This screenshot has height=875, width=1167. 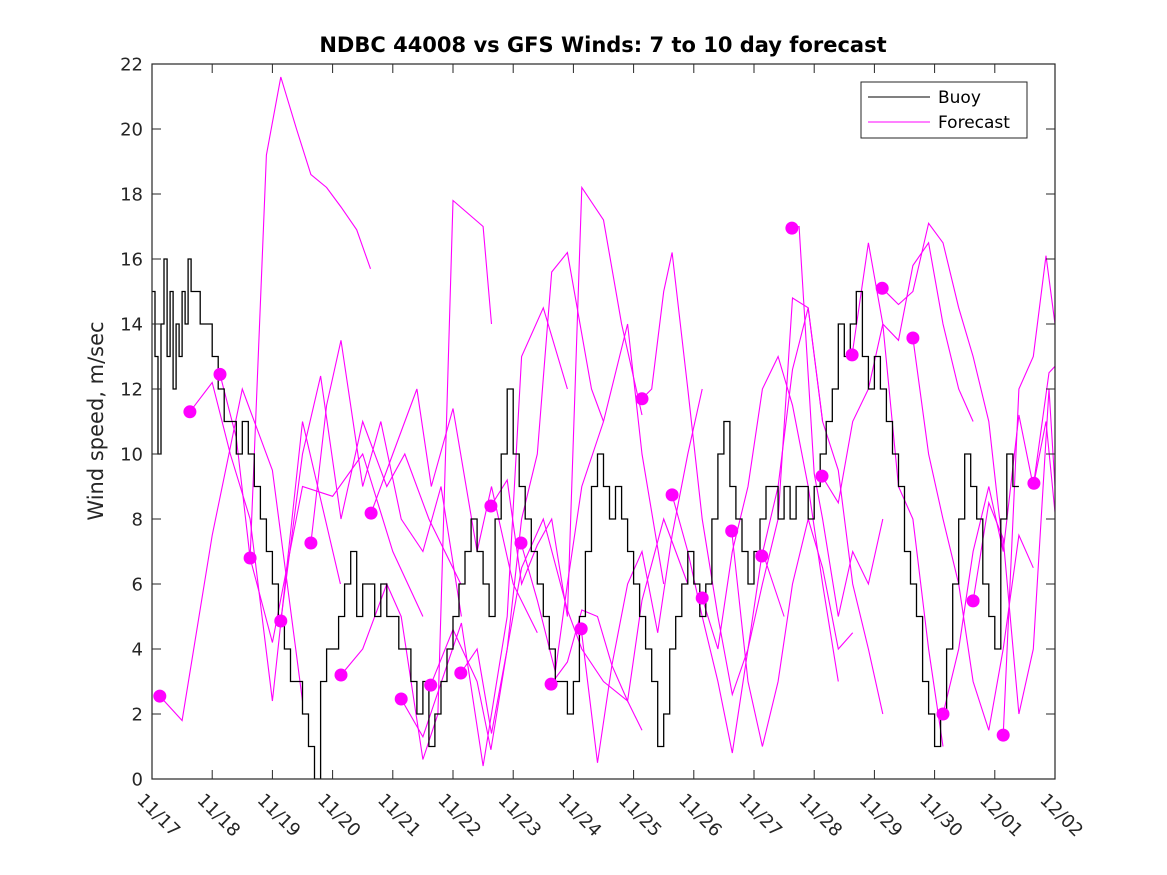 I want to click on legend-box, so click(x=944, y=110).